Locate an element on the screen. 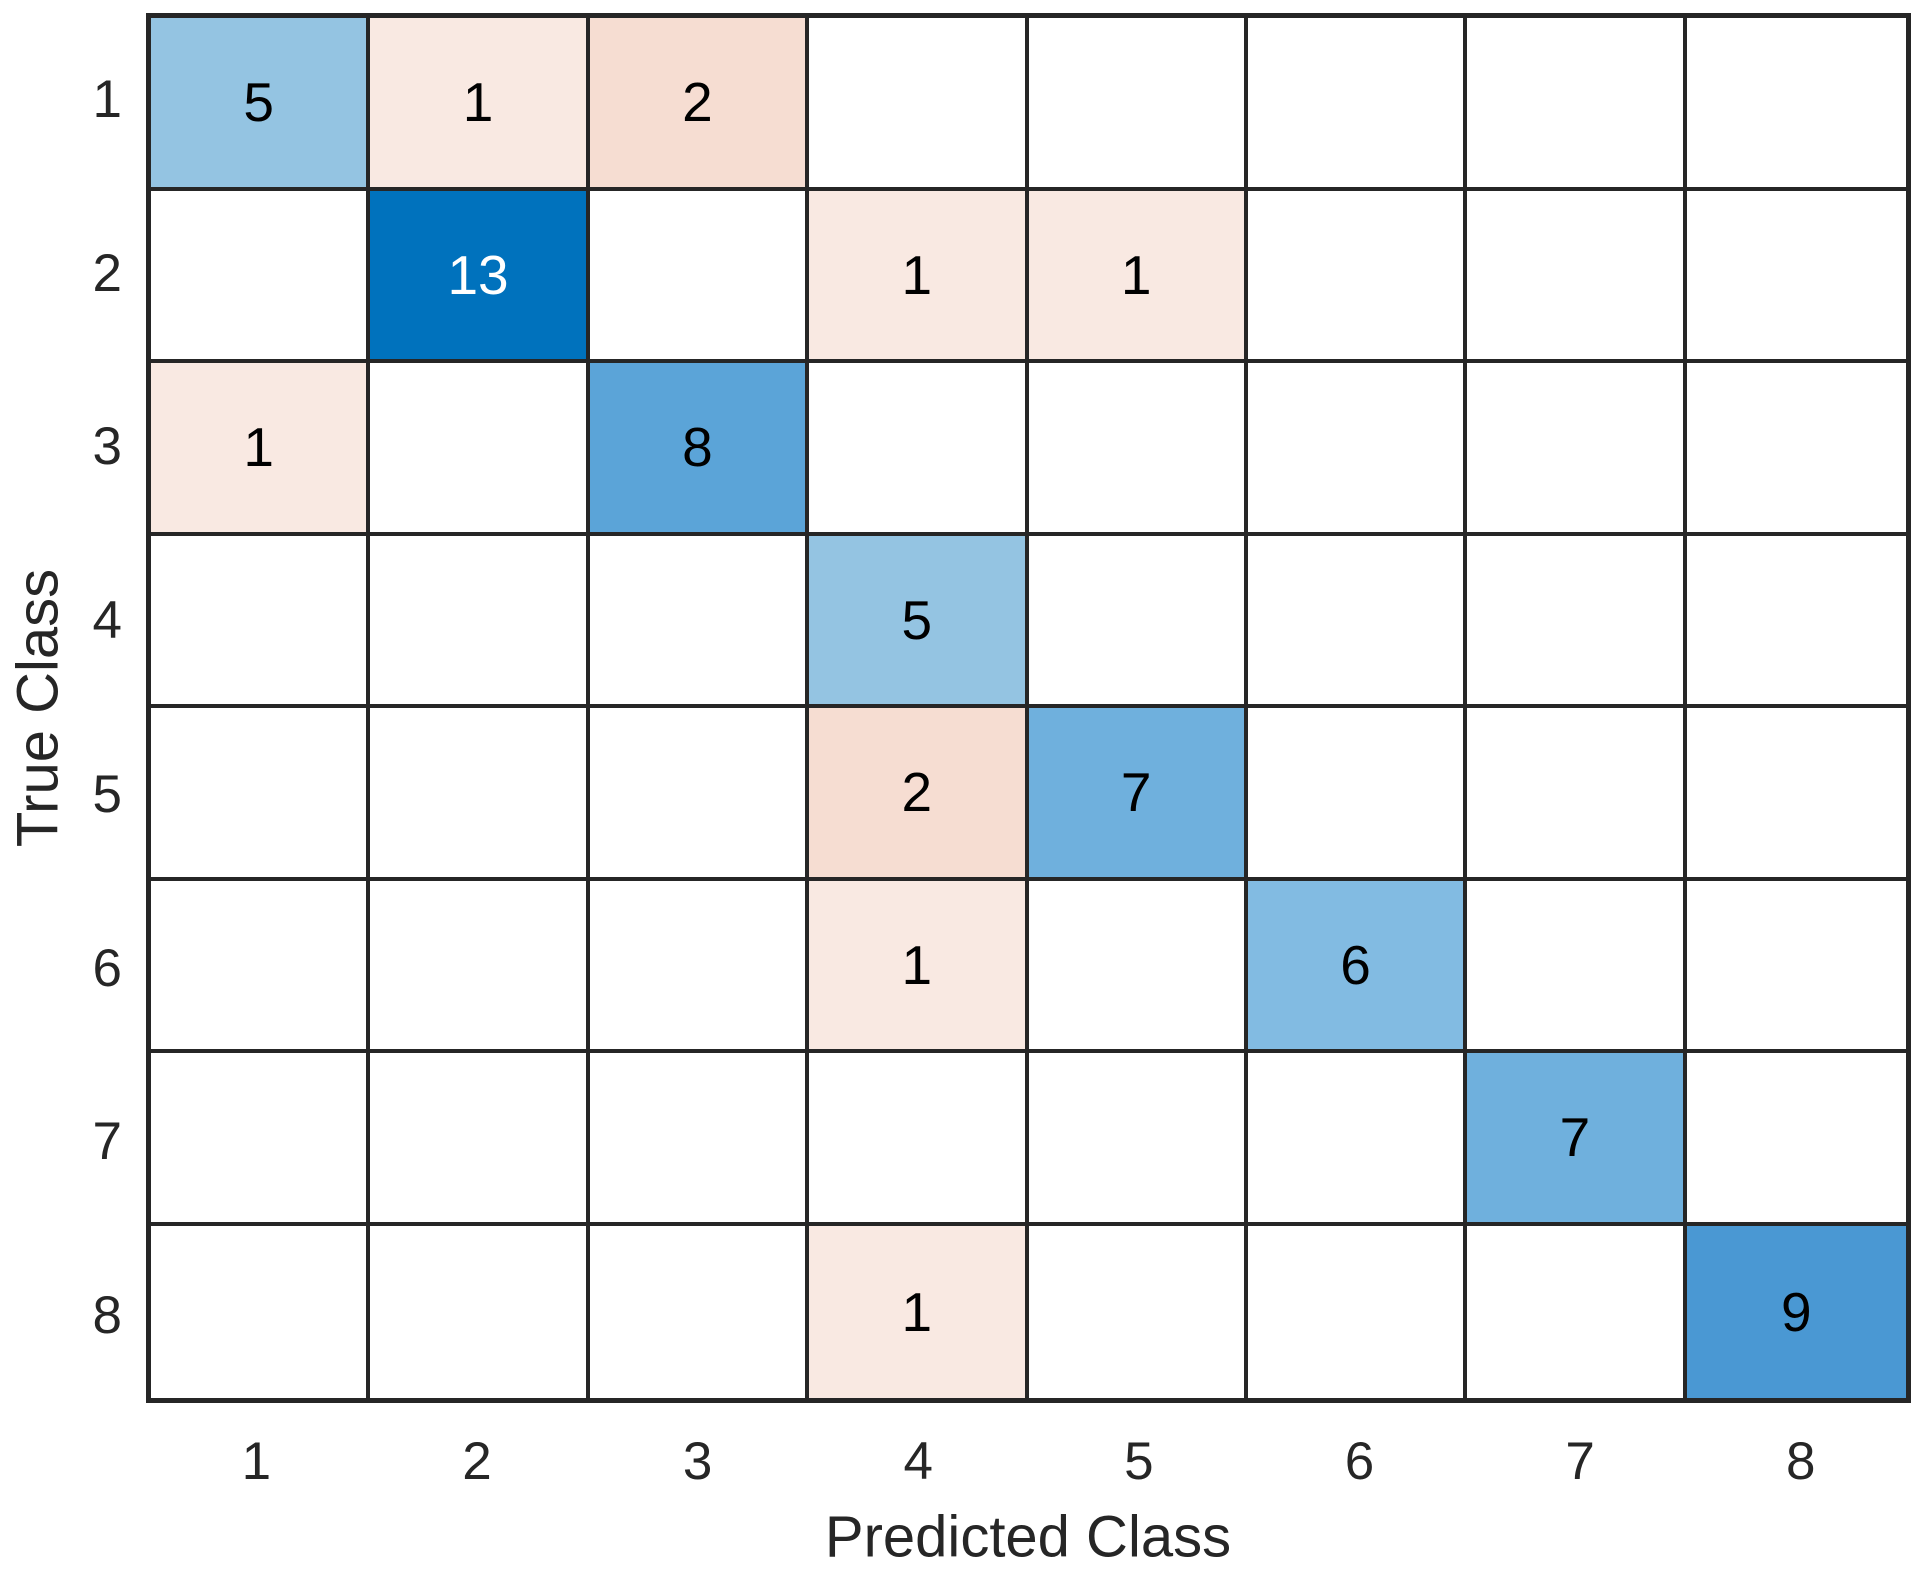 Image resolution: width=1920 pixels, height=1578 pixels. matrix-cell-r1c4 is located at coordinates (919, 104).